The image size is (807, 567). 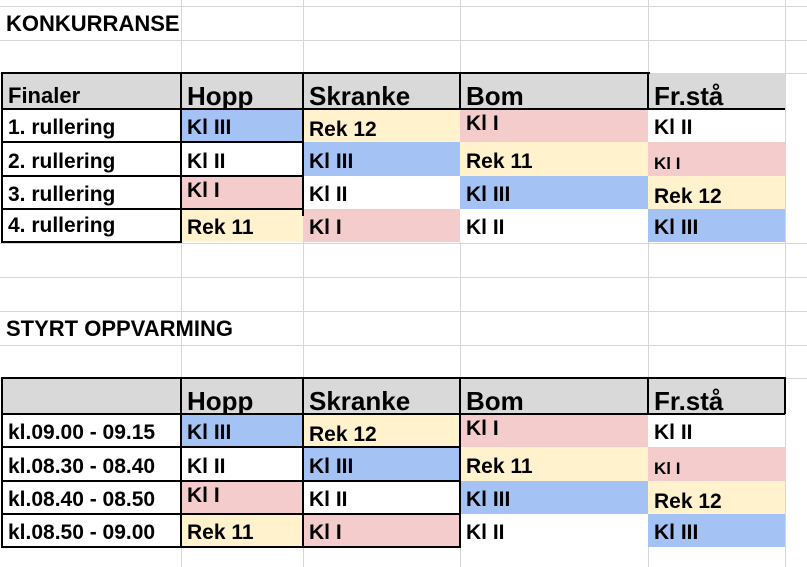 I want to click on row-label-cell: 4. rullering, so click(x=91, y=225).